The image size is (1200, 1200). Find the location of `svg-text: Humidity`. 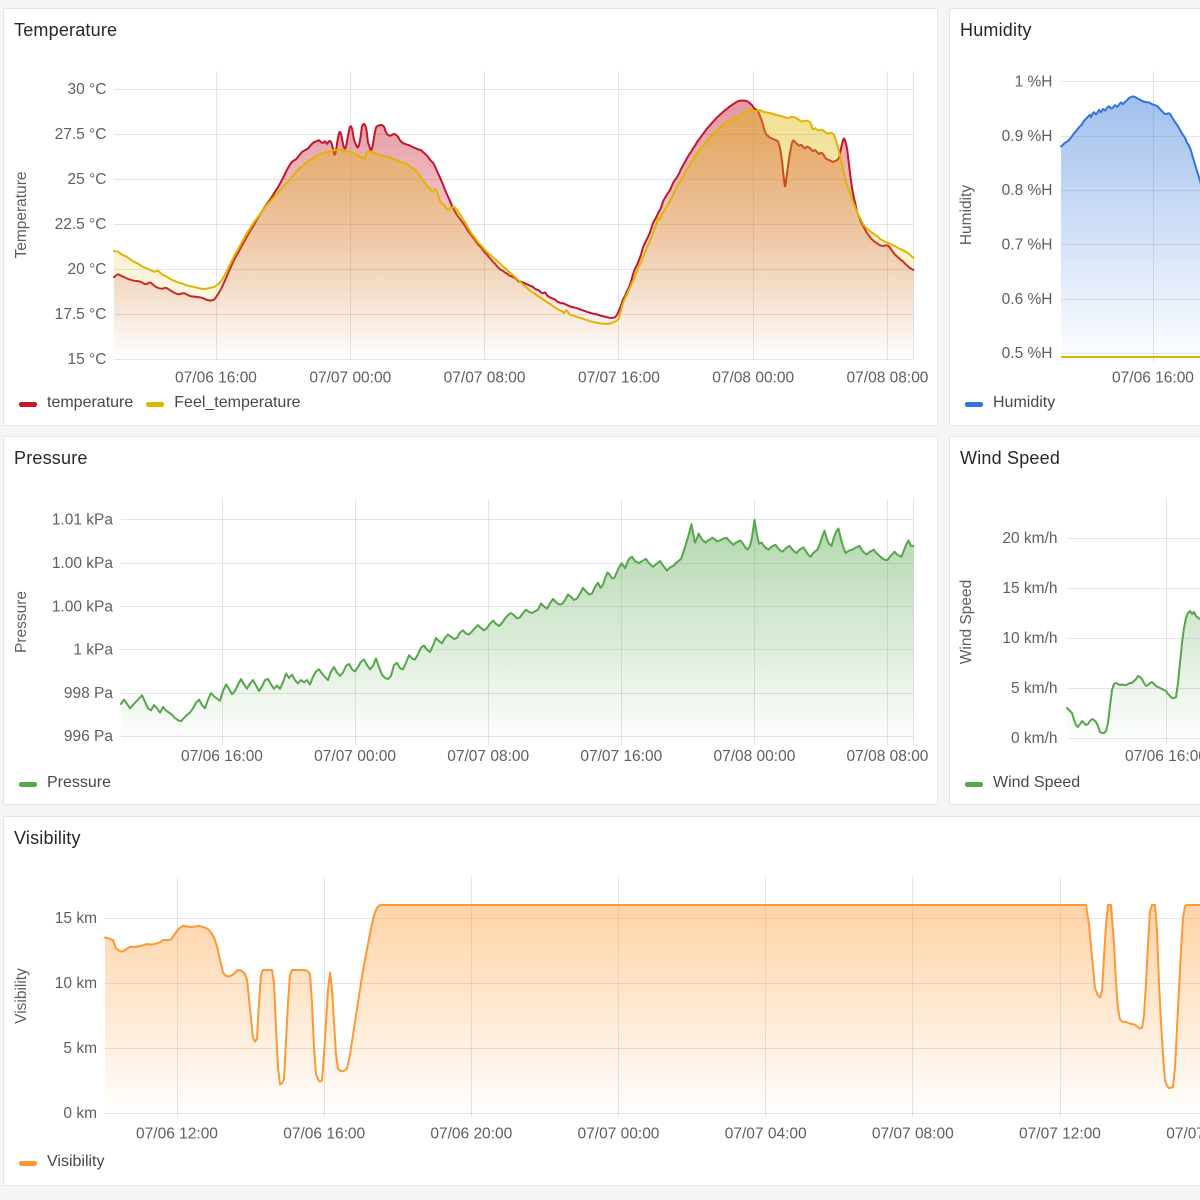

svg-text: Humidity is located at coordinates (966, 215).